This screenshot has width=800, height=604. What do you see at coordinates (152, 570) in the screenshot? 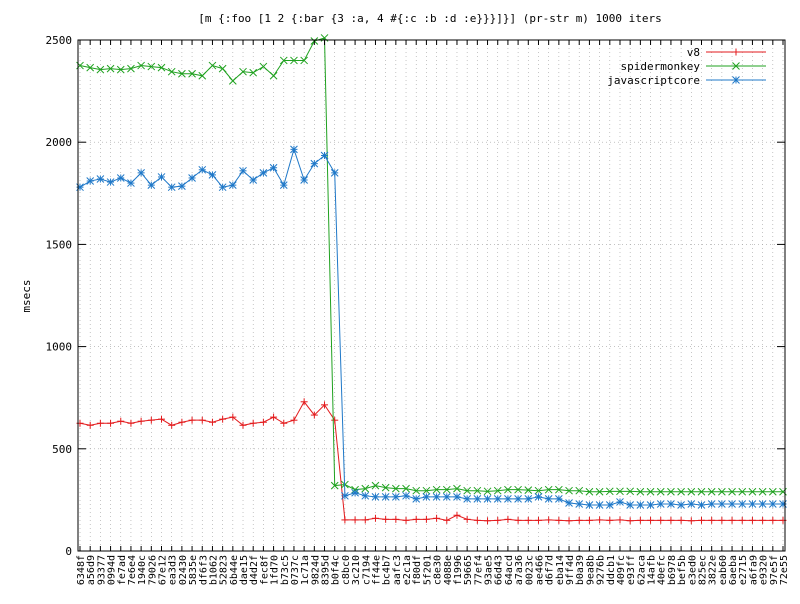
I see `x-tick-label: 79026` at bounding box center [152, 570].